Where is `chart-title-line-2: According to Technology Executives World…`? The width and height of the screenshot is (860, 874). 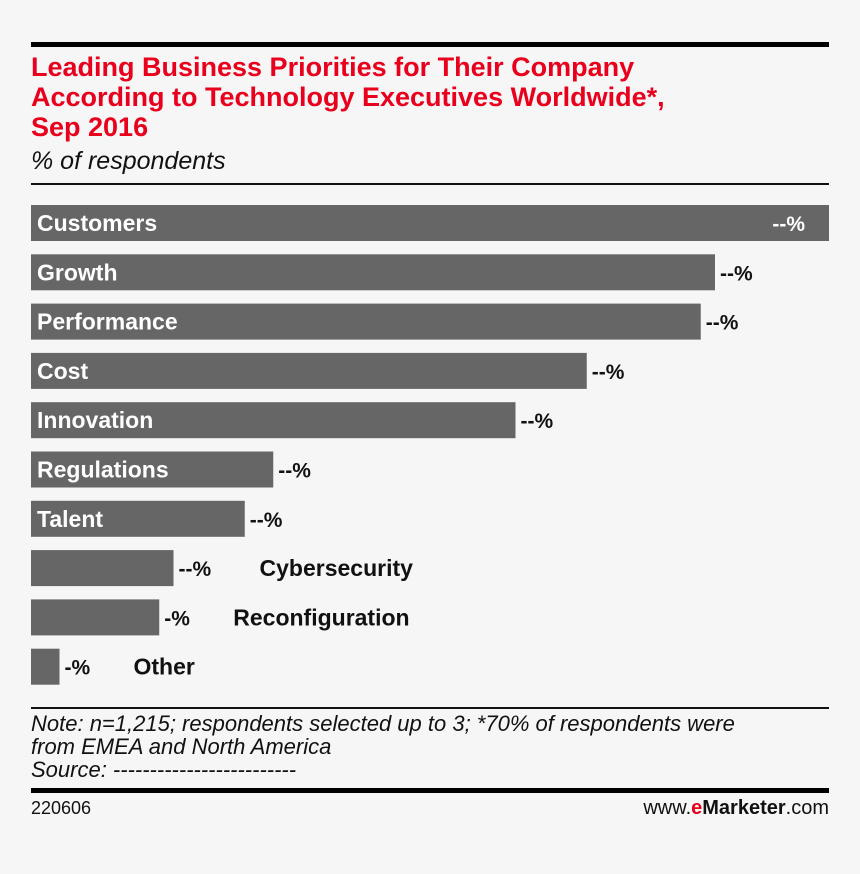
chart-title-line-2: According to Technology Executives World… is located at coordinates (348, 97).